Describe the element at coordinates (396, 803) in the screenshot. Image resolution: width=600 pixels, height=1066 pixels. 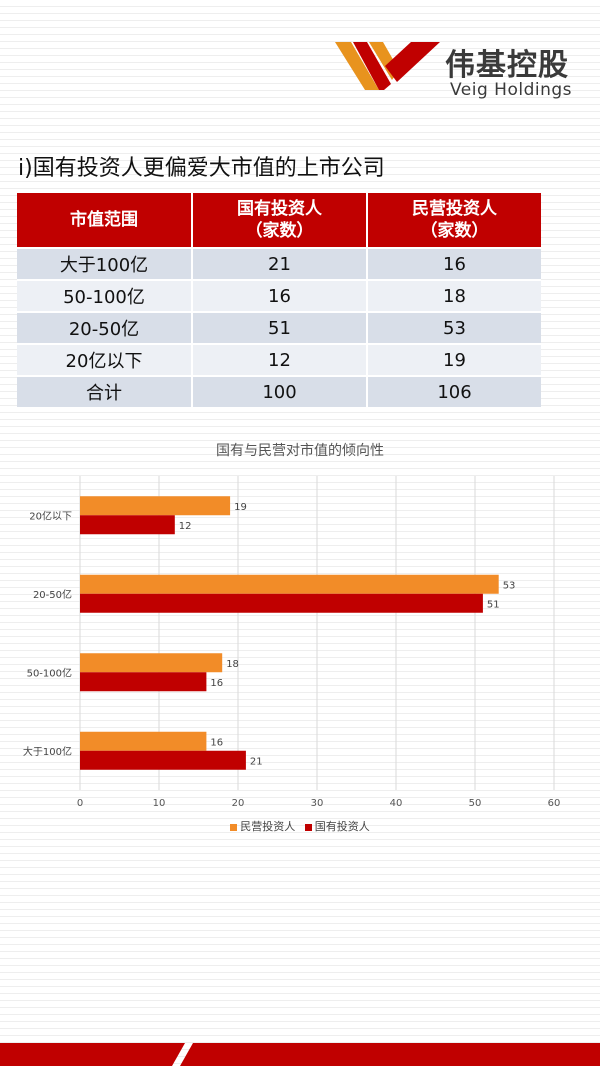
I see `x-tick-label: 40` at that location.